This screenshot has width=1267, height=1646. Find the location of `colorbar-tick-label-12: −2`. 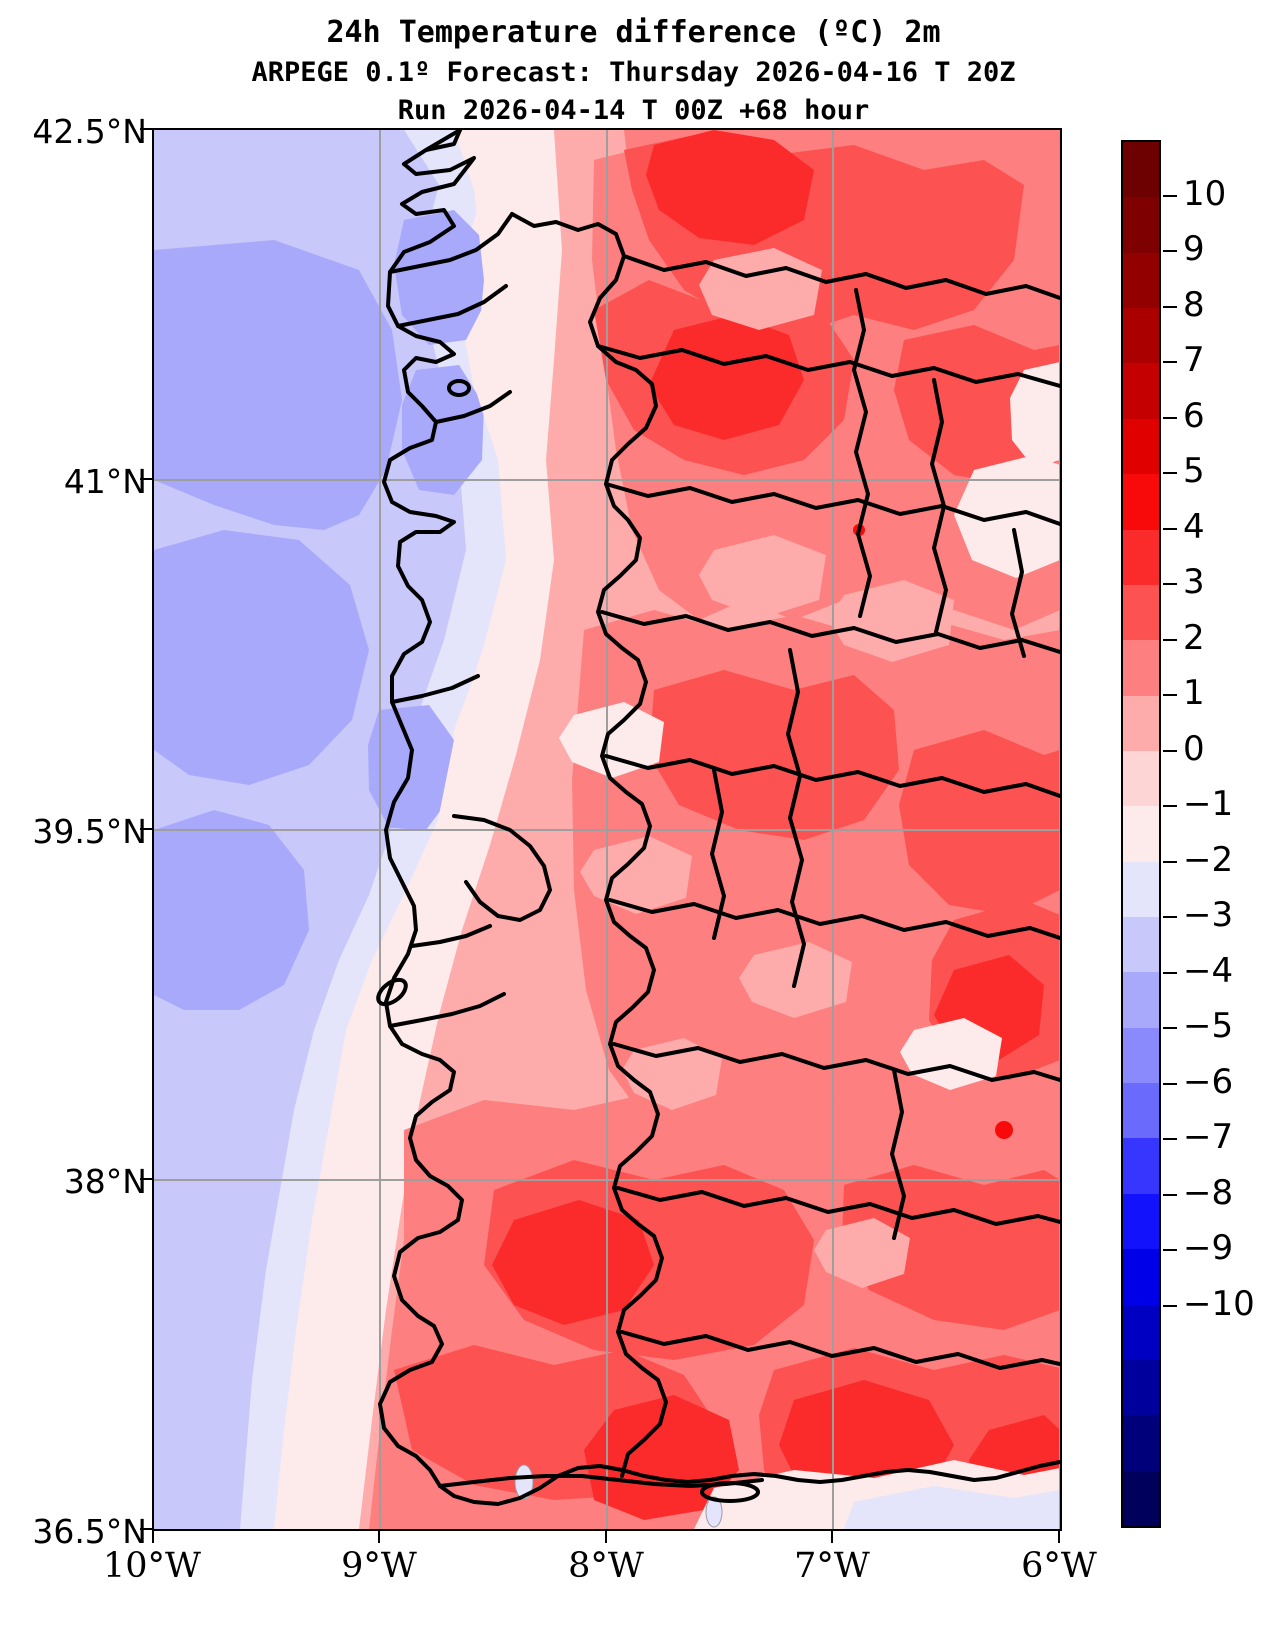

colorbar-tick-label-12: −2 is located at coordinates (1208, 860).